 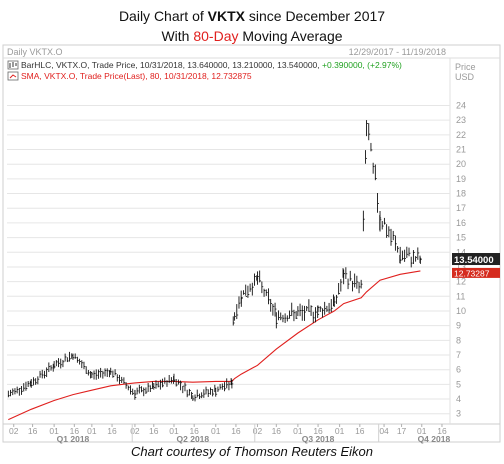 I want to click on panel-name: Daily VKTX.O, so click(x=35, y=52).